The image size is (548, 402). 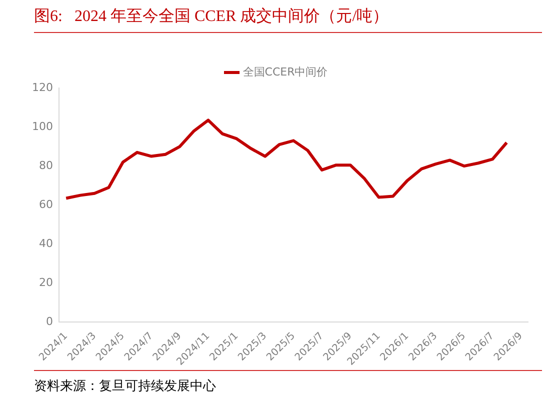 What do you see at coordinates (42, 87) in the screenshot?
I see `y-tick-label: 120` at bounding box center [42, 87].